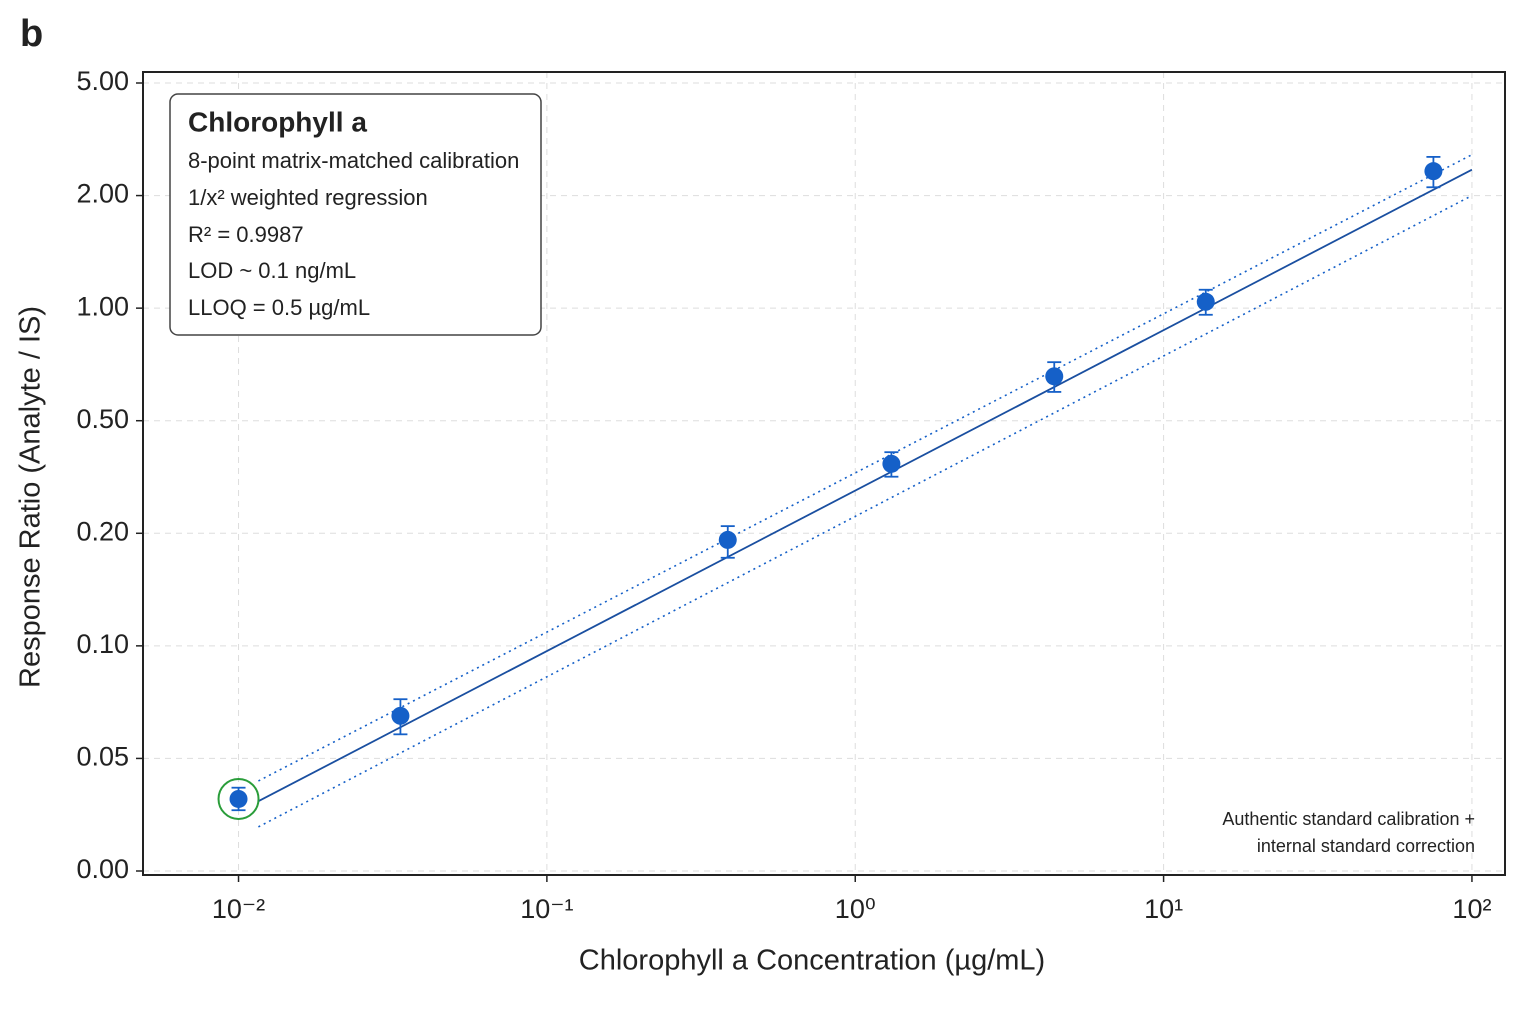 The height and width of the screenshot is (1024, 1536). What do you see at coordinates (279, 307) in the screenshot?
I see `info-line: LLOQ = 0.5 µg/mL` at bounding box center [279, 307].